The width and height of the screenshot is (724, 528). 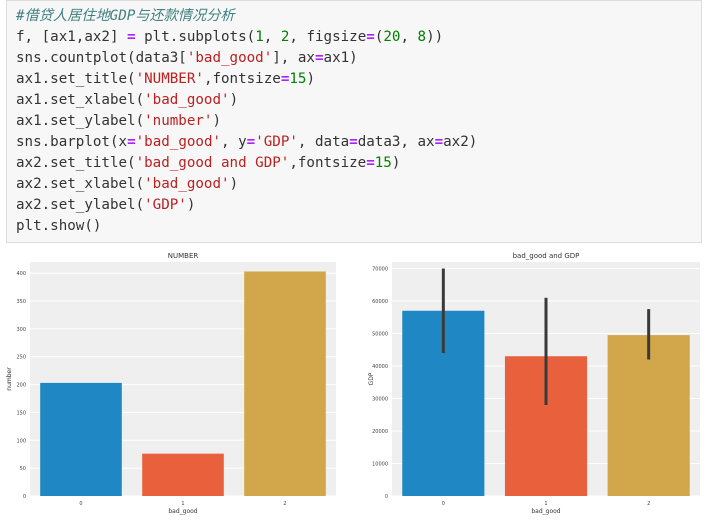 I want to click on code-token: subplots, so click(x=212, y=37).